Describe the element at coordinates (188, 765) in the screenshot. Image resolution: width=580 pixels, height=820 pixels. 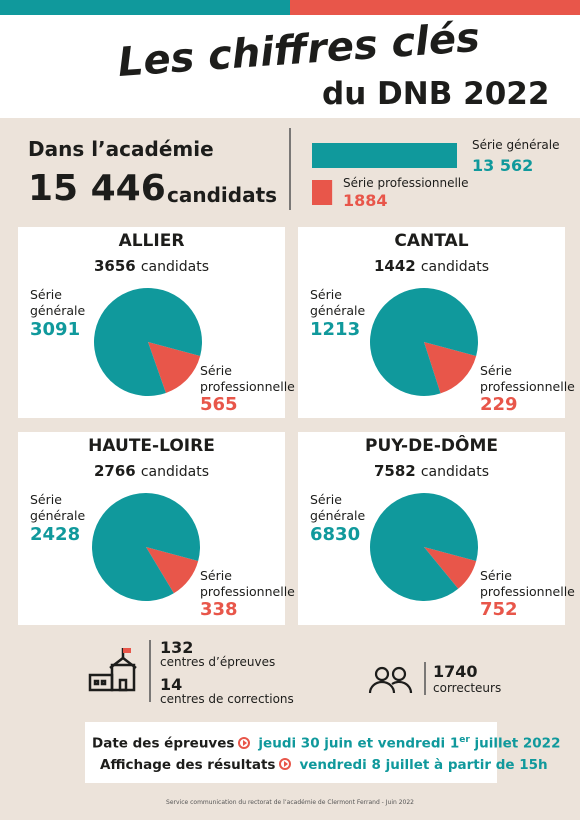
I see `date-label: Affichage des résultats` at that location.